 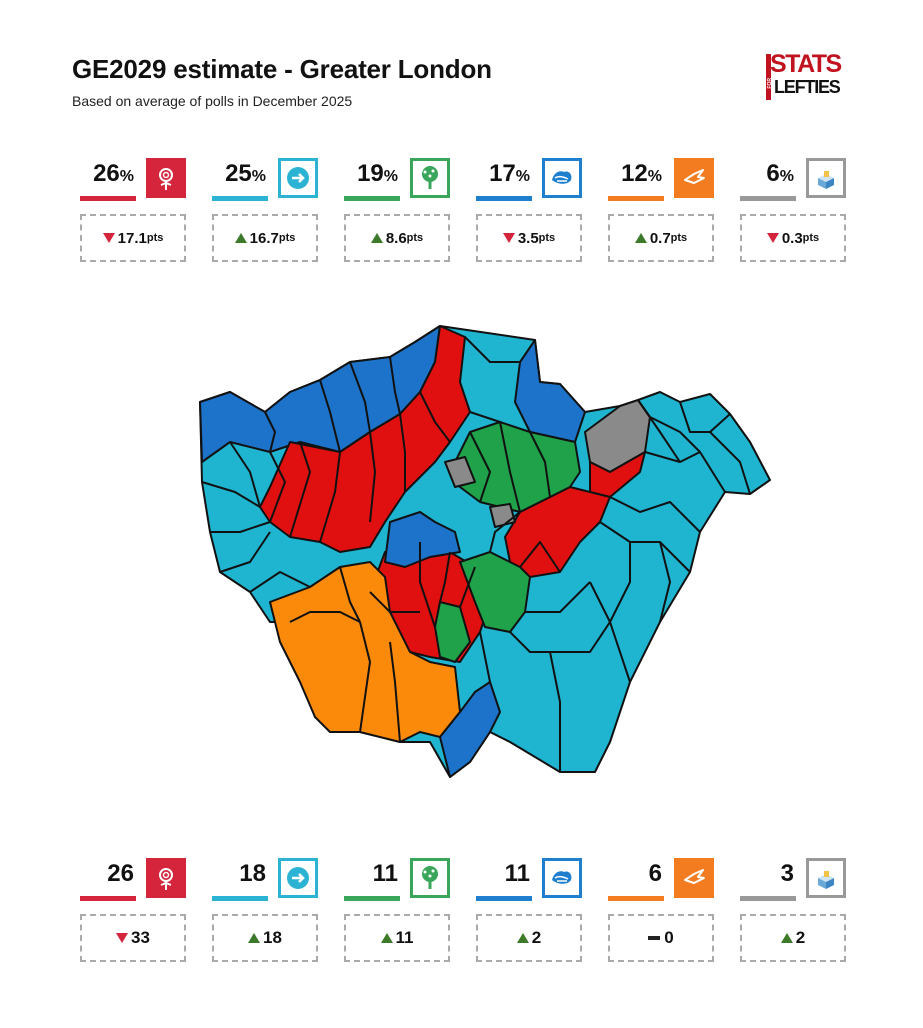 I want to click on seat-count-value: 26, so click(x=120, y=873).